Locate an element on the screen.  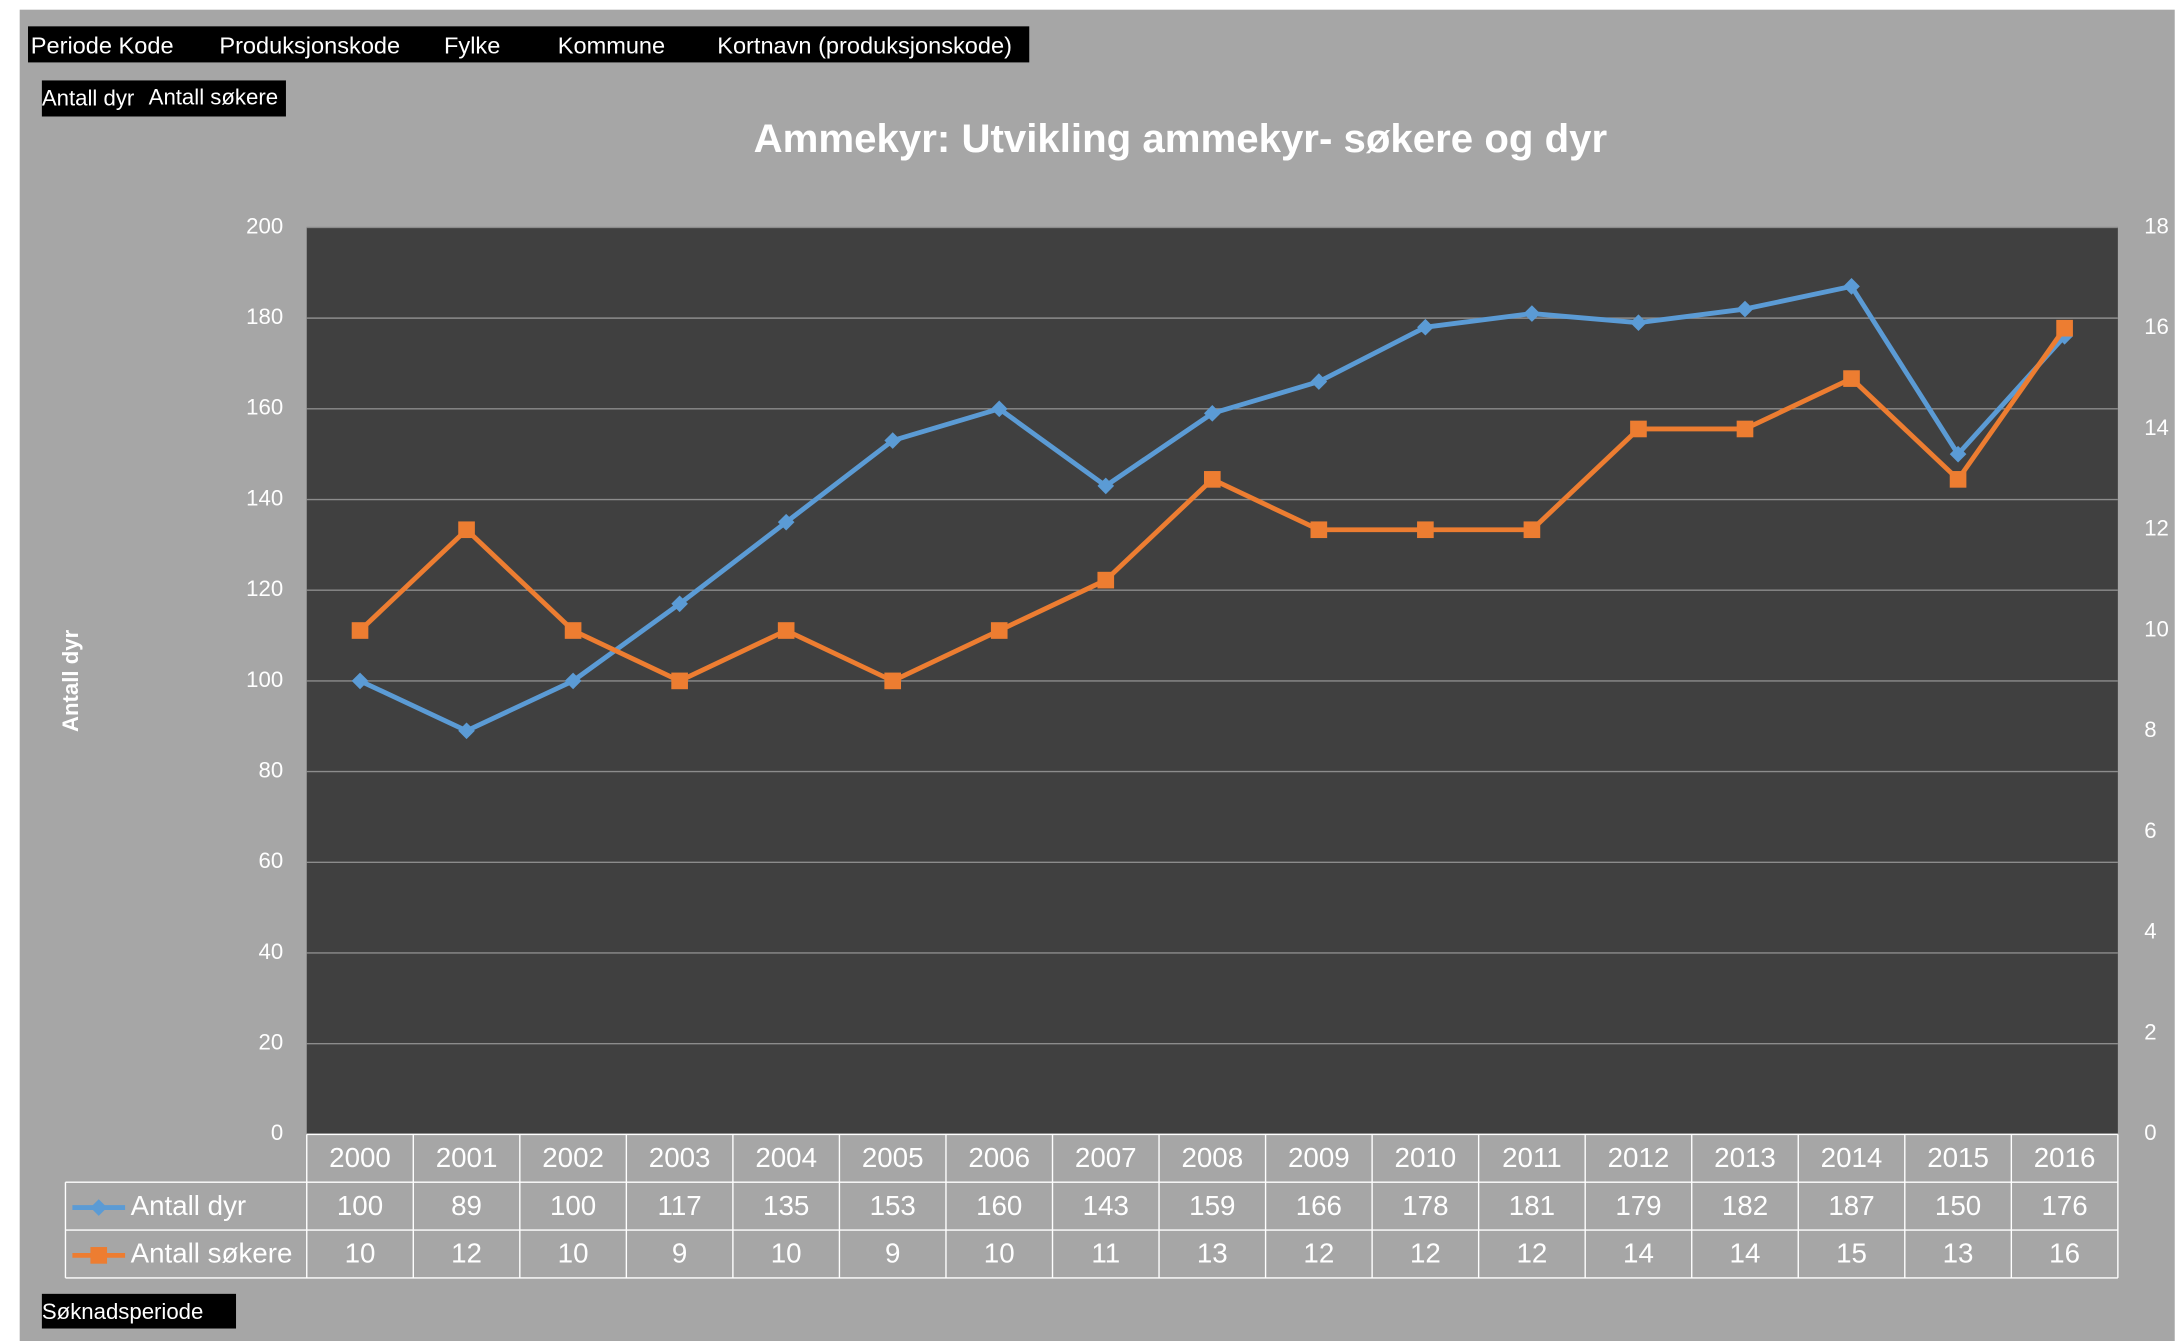
x-tick-label: 2013 is located at coordinates (1745, 1157).